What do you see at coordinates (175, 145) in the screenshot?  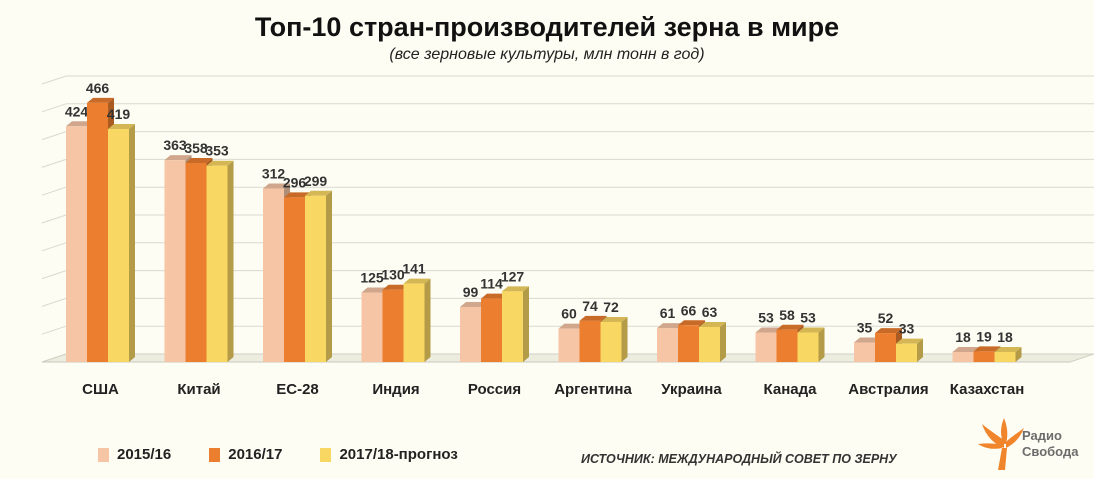 I see `data-label: 363` at bounding box center [175, 145].